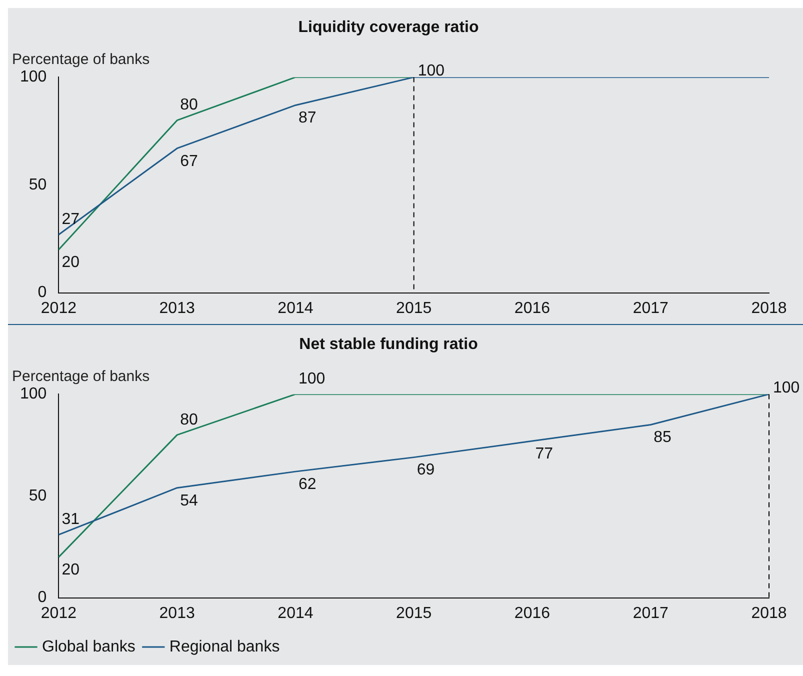  Describe the element at coordinates (71, 519) in the screenshot. I see `data-label: 31` at that location.